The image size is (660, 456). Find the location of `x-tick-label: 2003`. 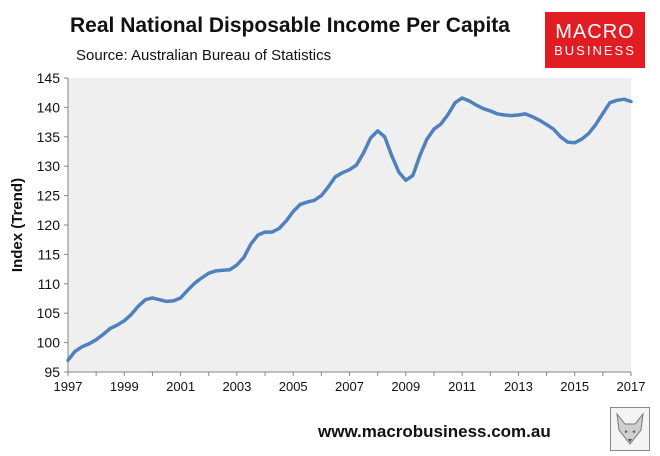

x-tick-label: 2003 is located at coordinates (236, 386).